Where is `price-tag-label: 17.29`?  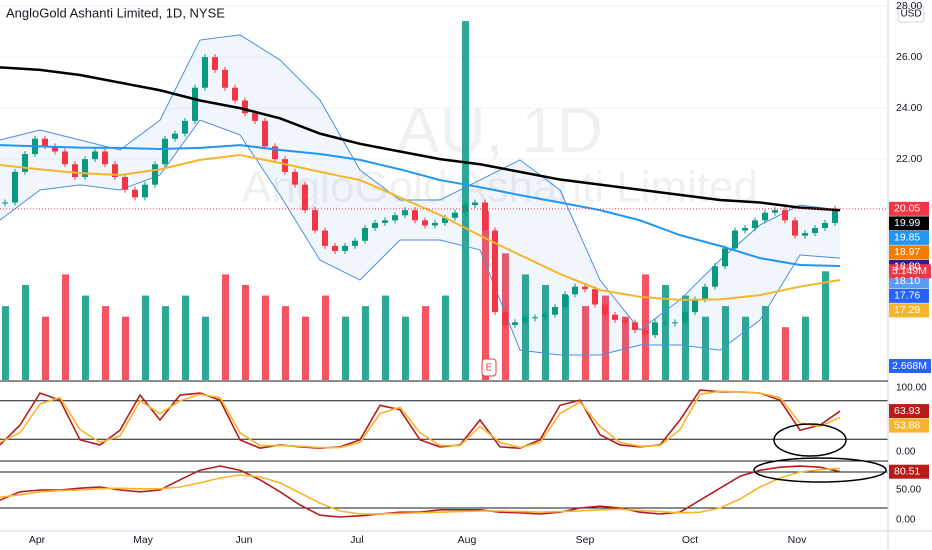 price-tag-label: 17.29 is located at coordinates (907, 310).